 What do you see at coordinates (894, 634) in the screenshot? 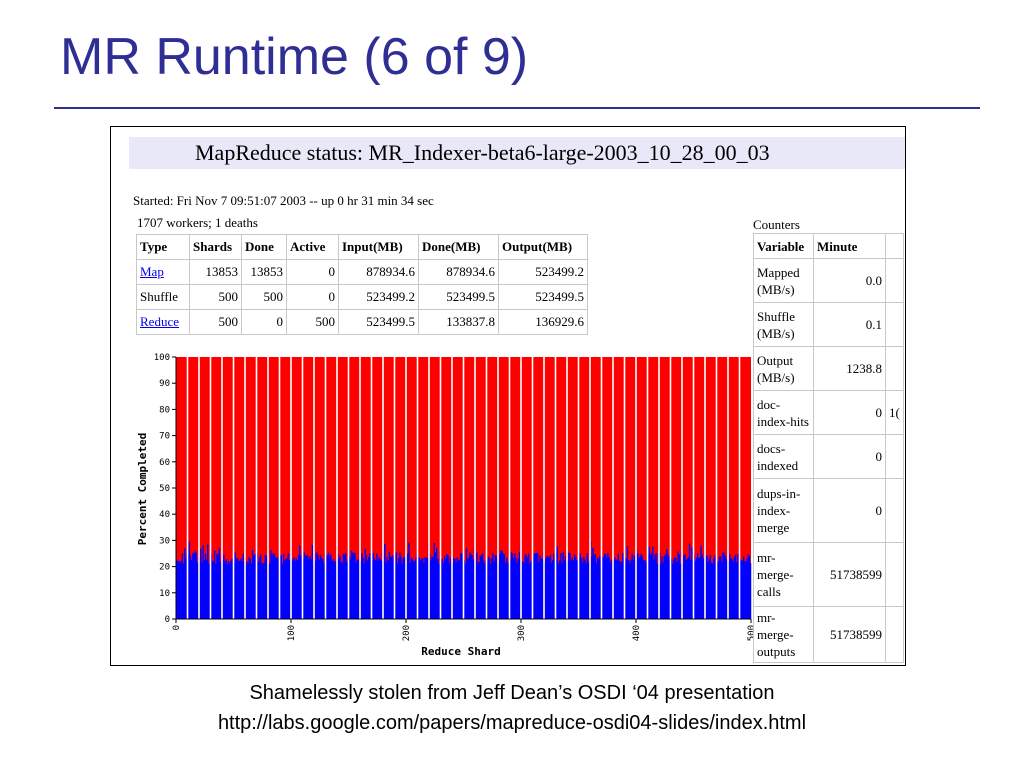
I see `counter-extra` at bounding box center [894, 634].